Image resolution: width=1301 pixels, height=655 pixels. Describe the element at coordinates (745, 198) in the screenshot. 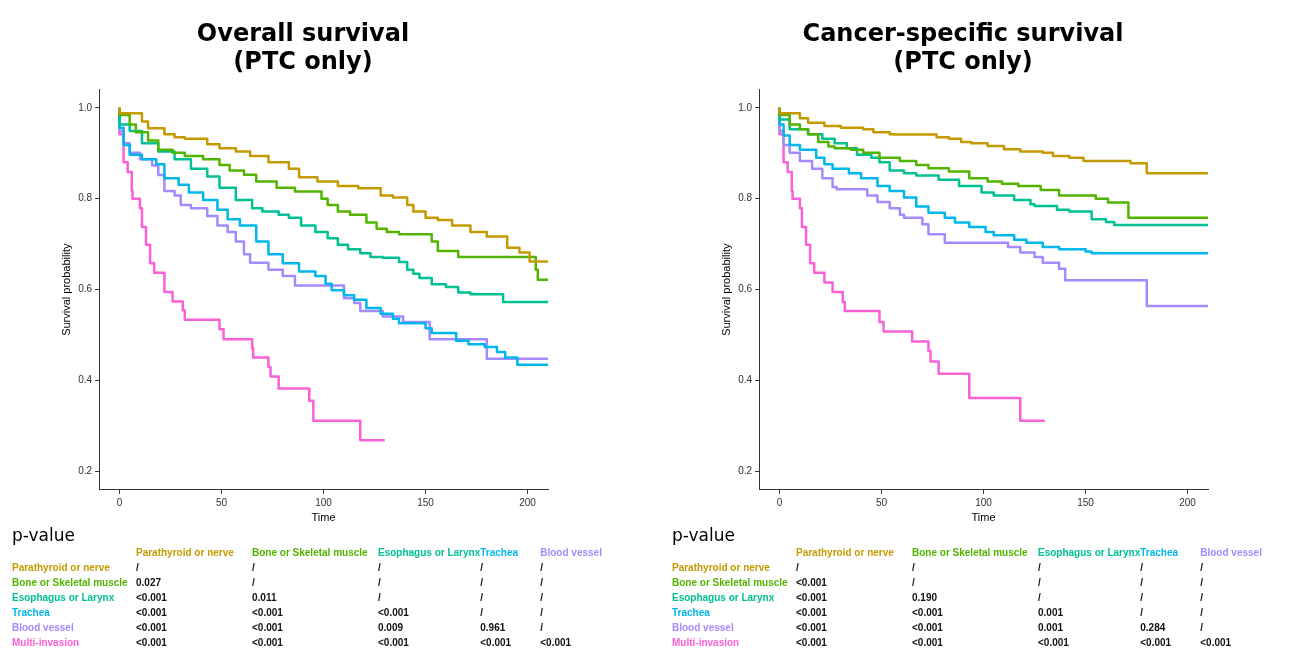

I see `y-tick-label: 0.8` at that location.